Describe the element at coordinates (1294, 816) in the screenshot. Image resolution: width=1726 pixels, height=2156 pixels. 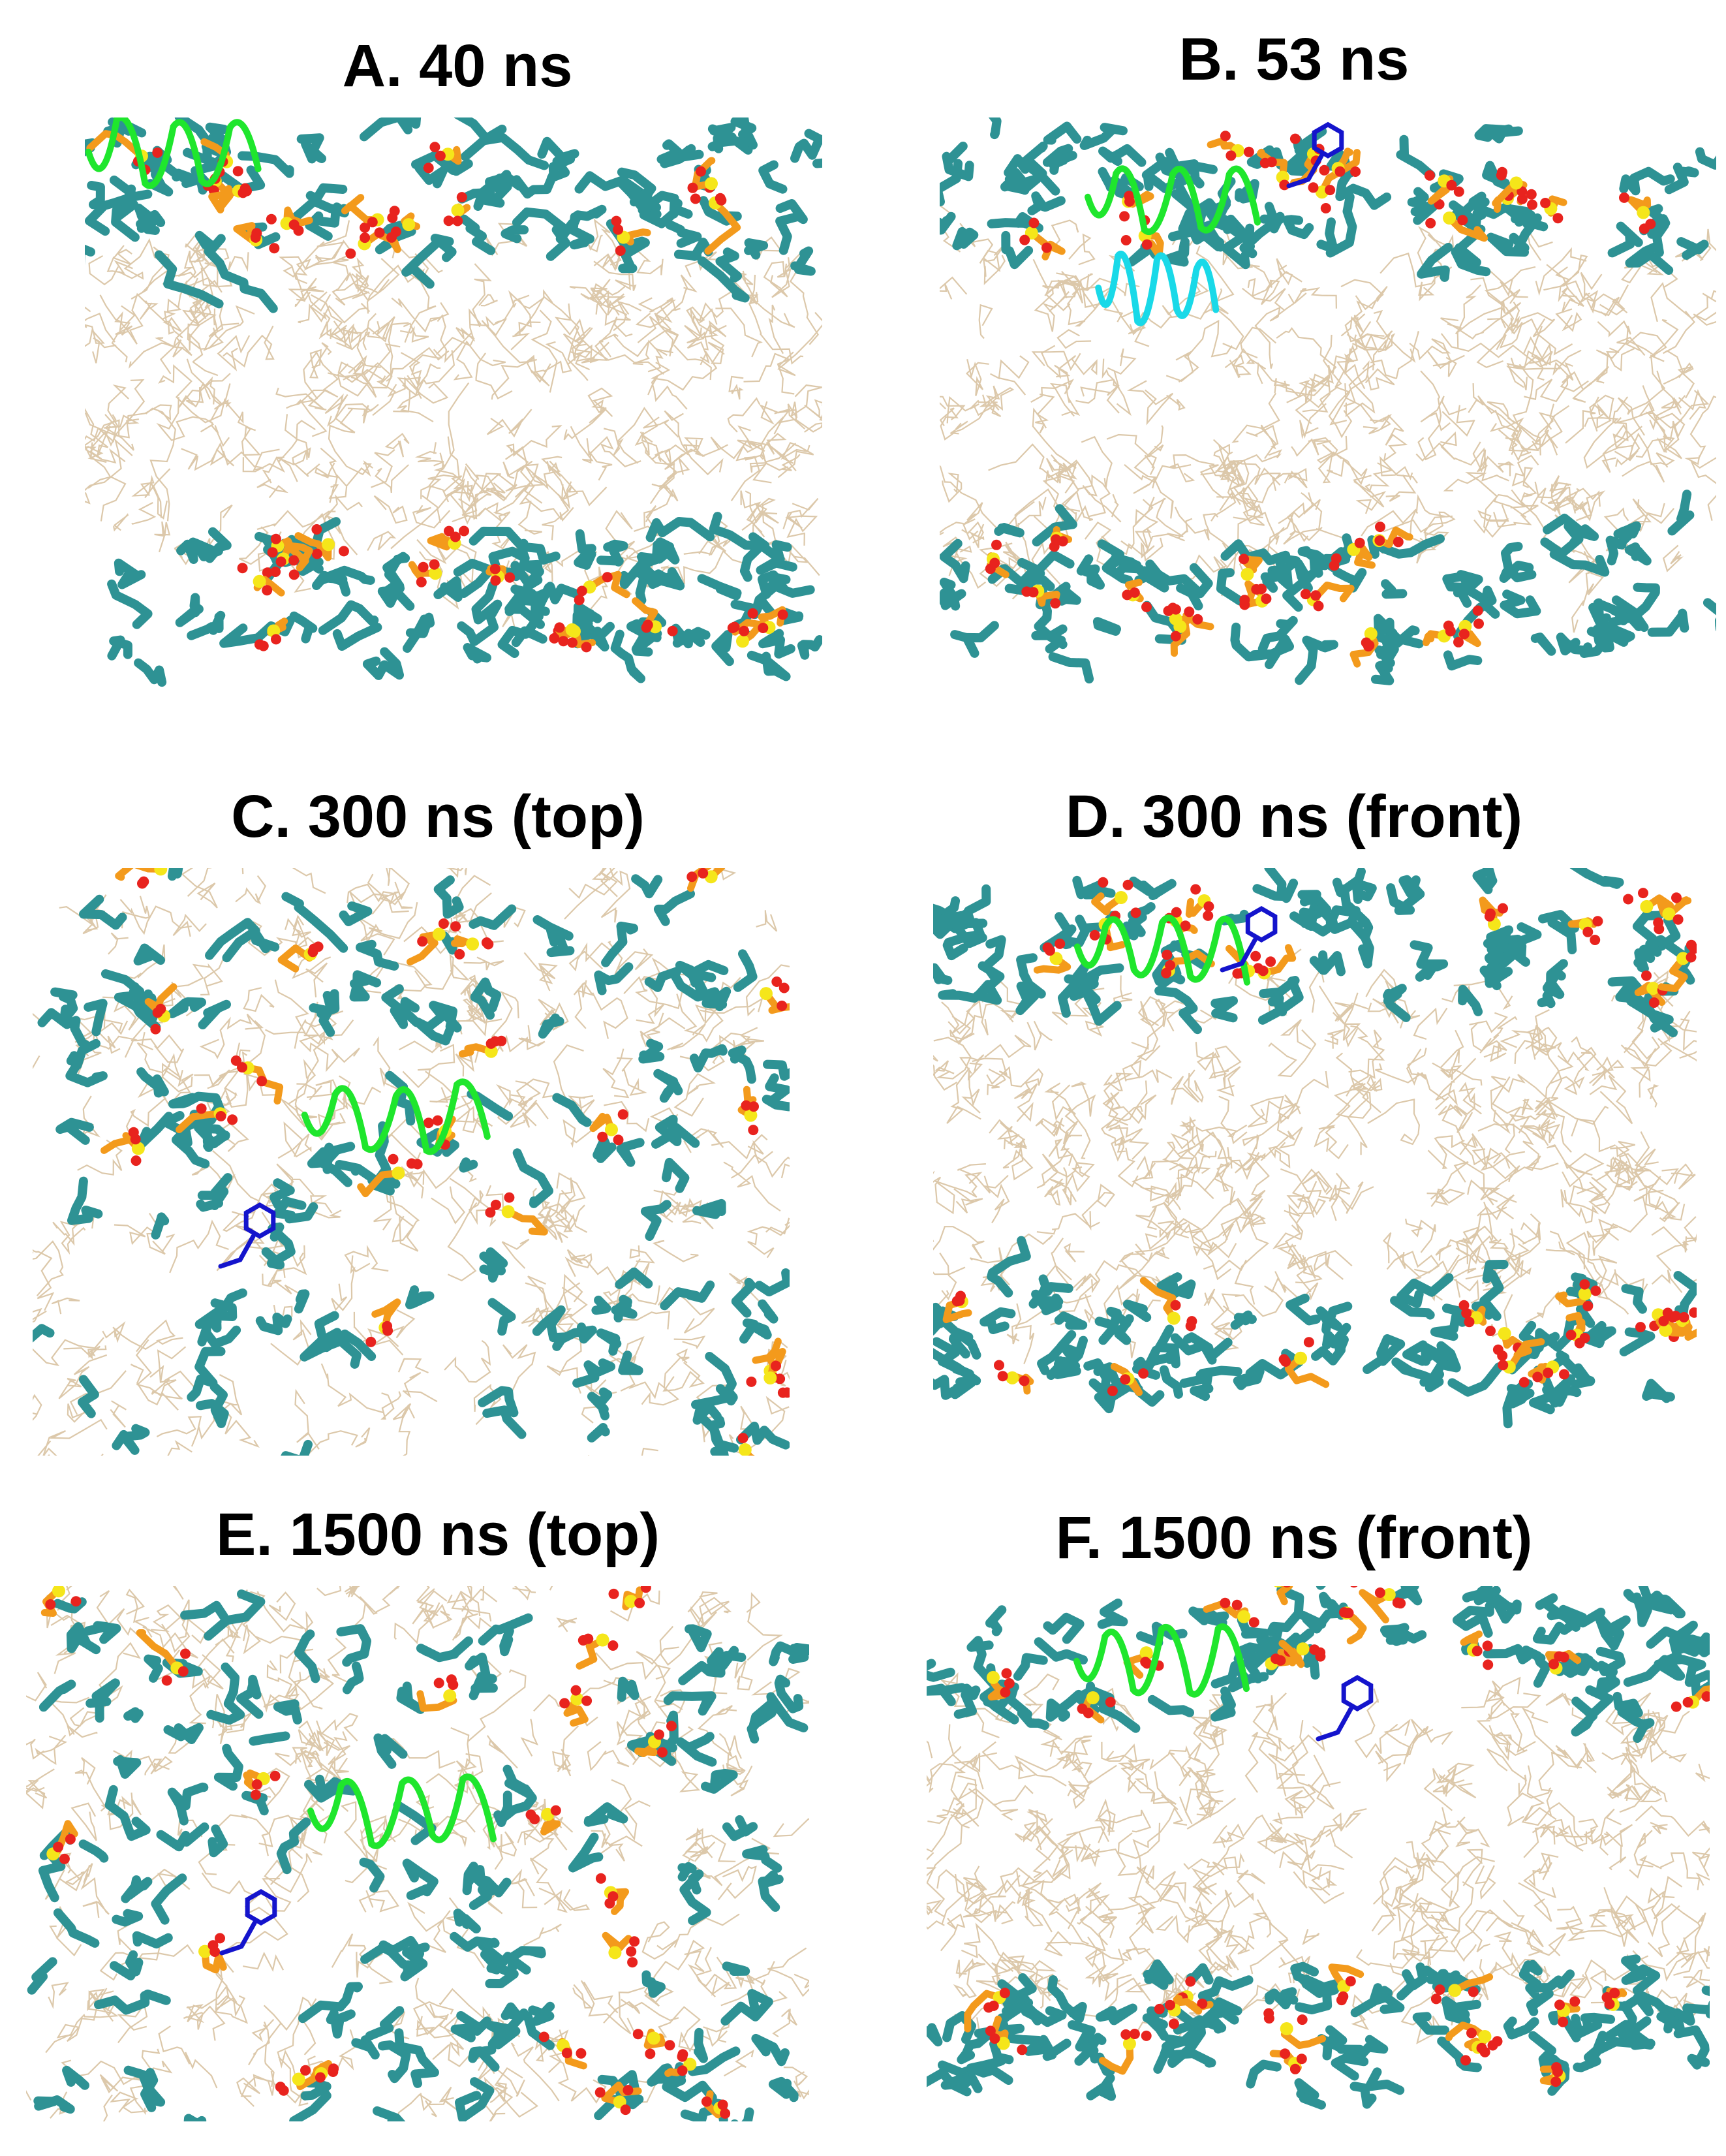
I see `panel-title-d: D. 300 ns (front)` at that location.